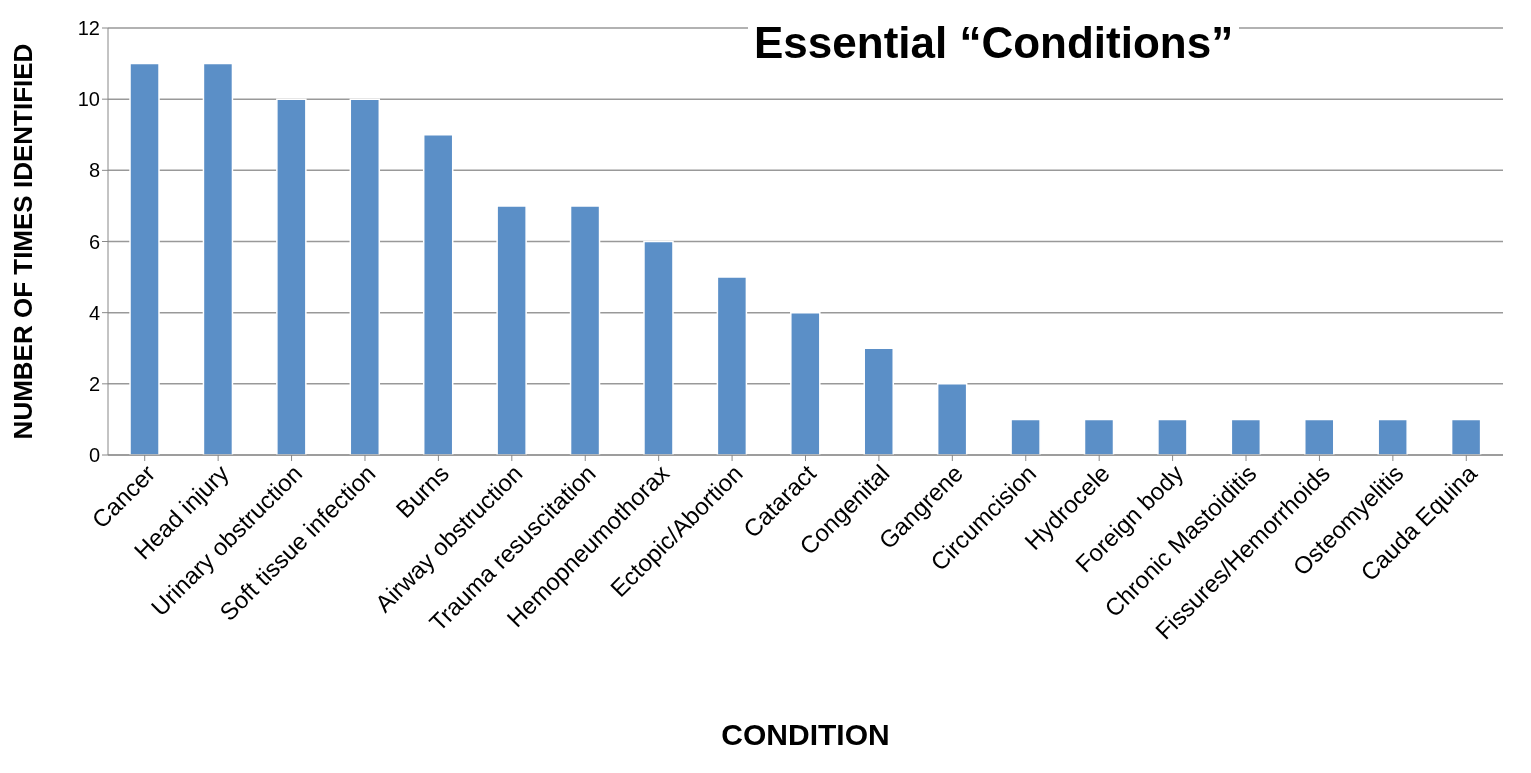 The width and height of the screenshot is (1531, 773). What do you see at coordinates (23, 241) in the screenshot?
I see `y-axis-title: NUMBER OF TIMES IDENTIFIED` at bounding box center [23, 241].